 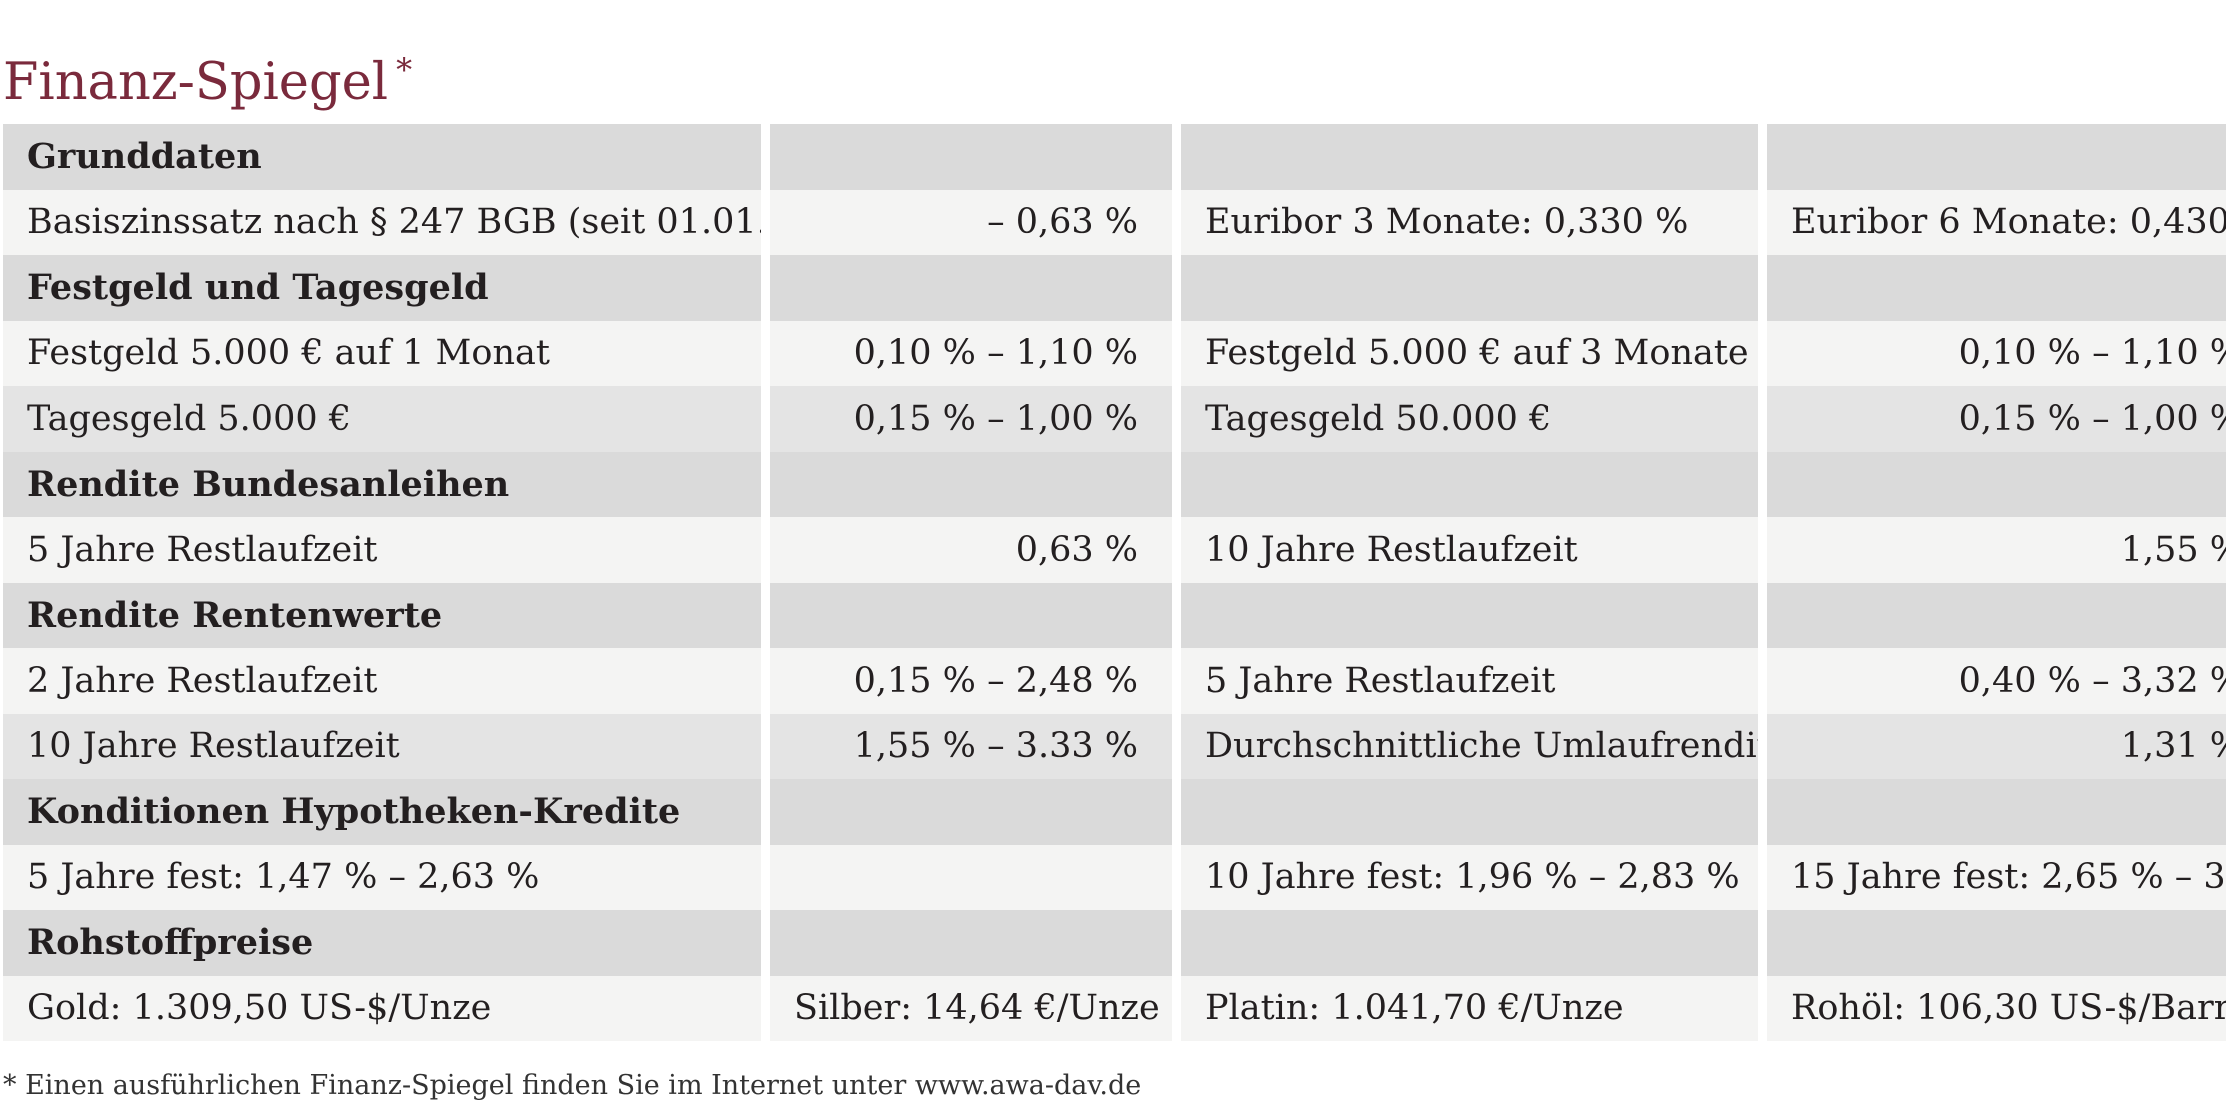 What do you see at coordinates (1469, 1008) in the screenshot?
I see `row-label: Platin: 1.041,70 €/Unze` at bounding box center [1469, 1008].